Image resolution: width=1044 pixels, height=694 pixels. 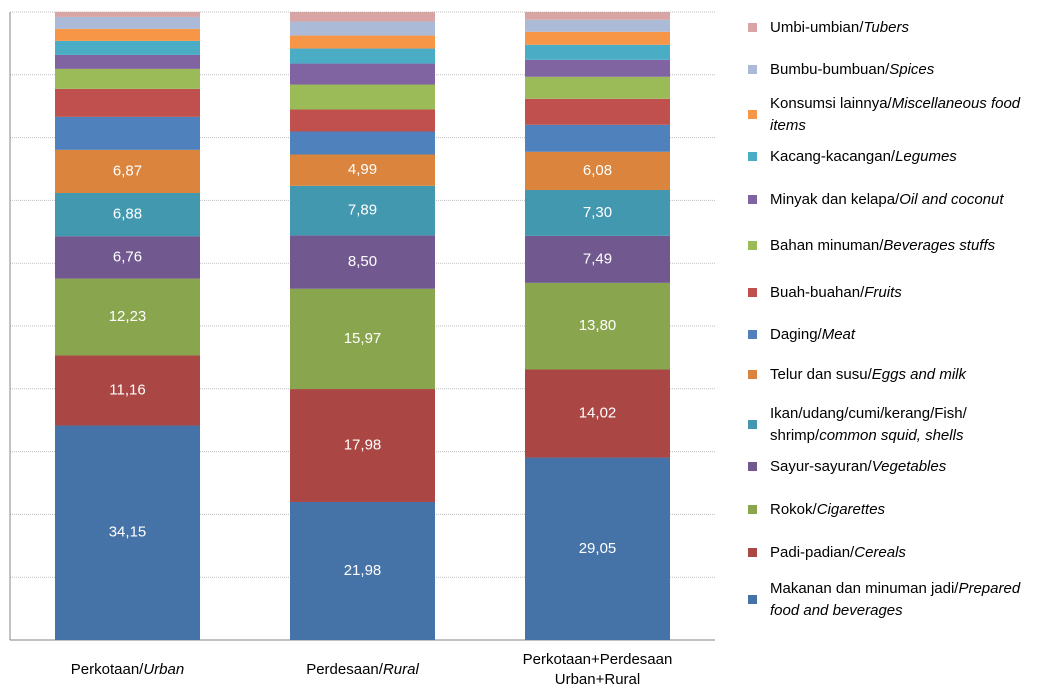 I want to click on value-label: 6,08, so click(x=597, y=170).